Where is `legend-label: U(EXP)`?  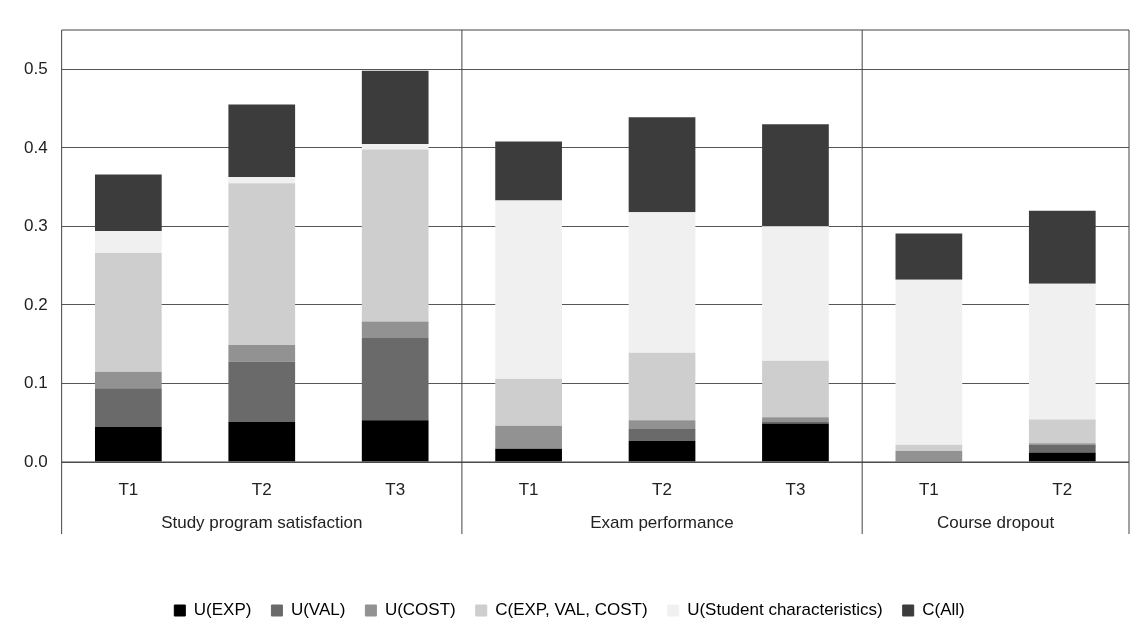
legend-label: U(EXP) is located at coordinates (222, 610).